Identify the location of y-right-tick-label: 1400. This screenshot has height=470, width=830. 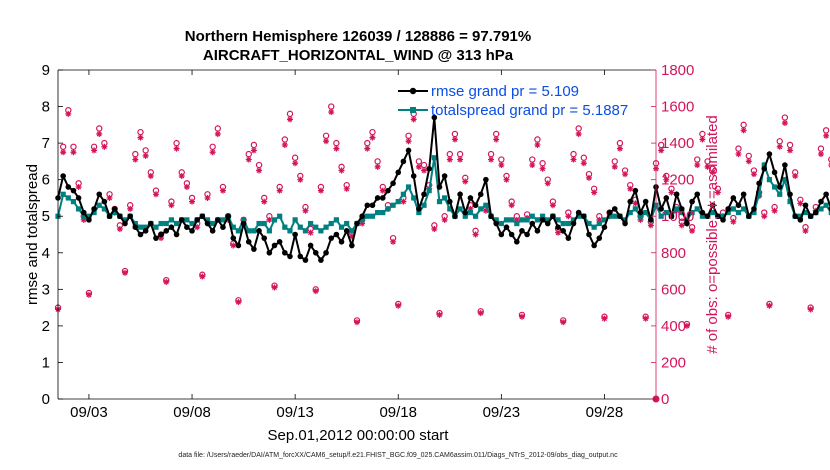
(677, 143).